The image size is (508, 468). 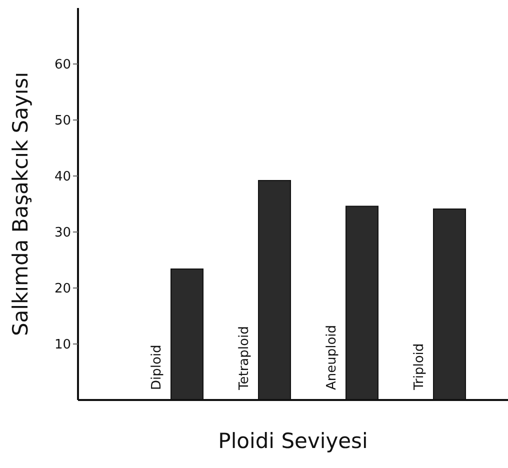 I want to click on y-tick-label: 30, so click(x=62, y=233).